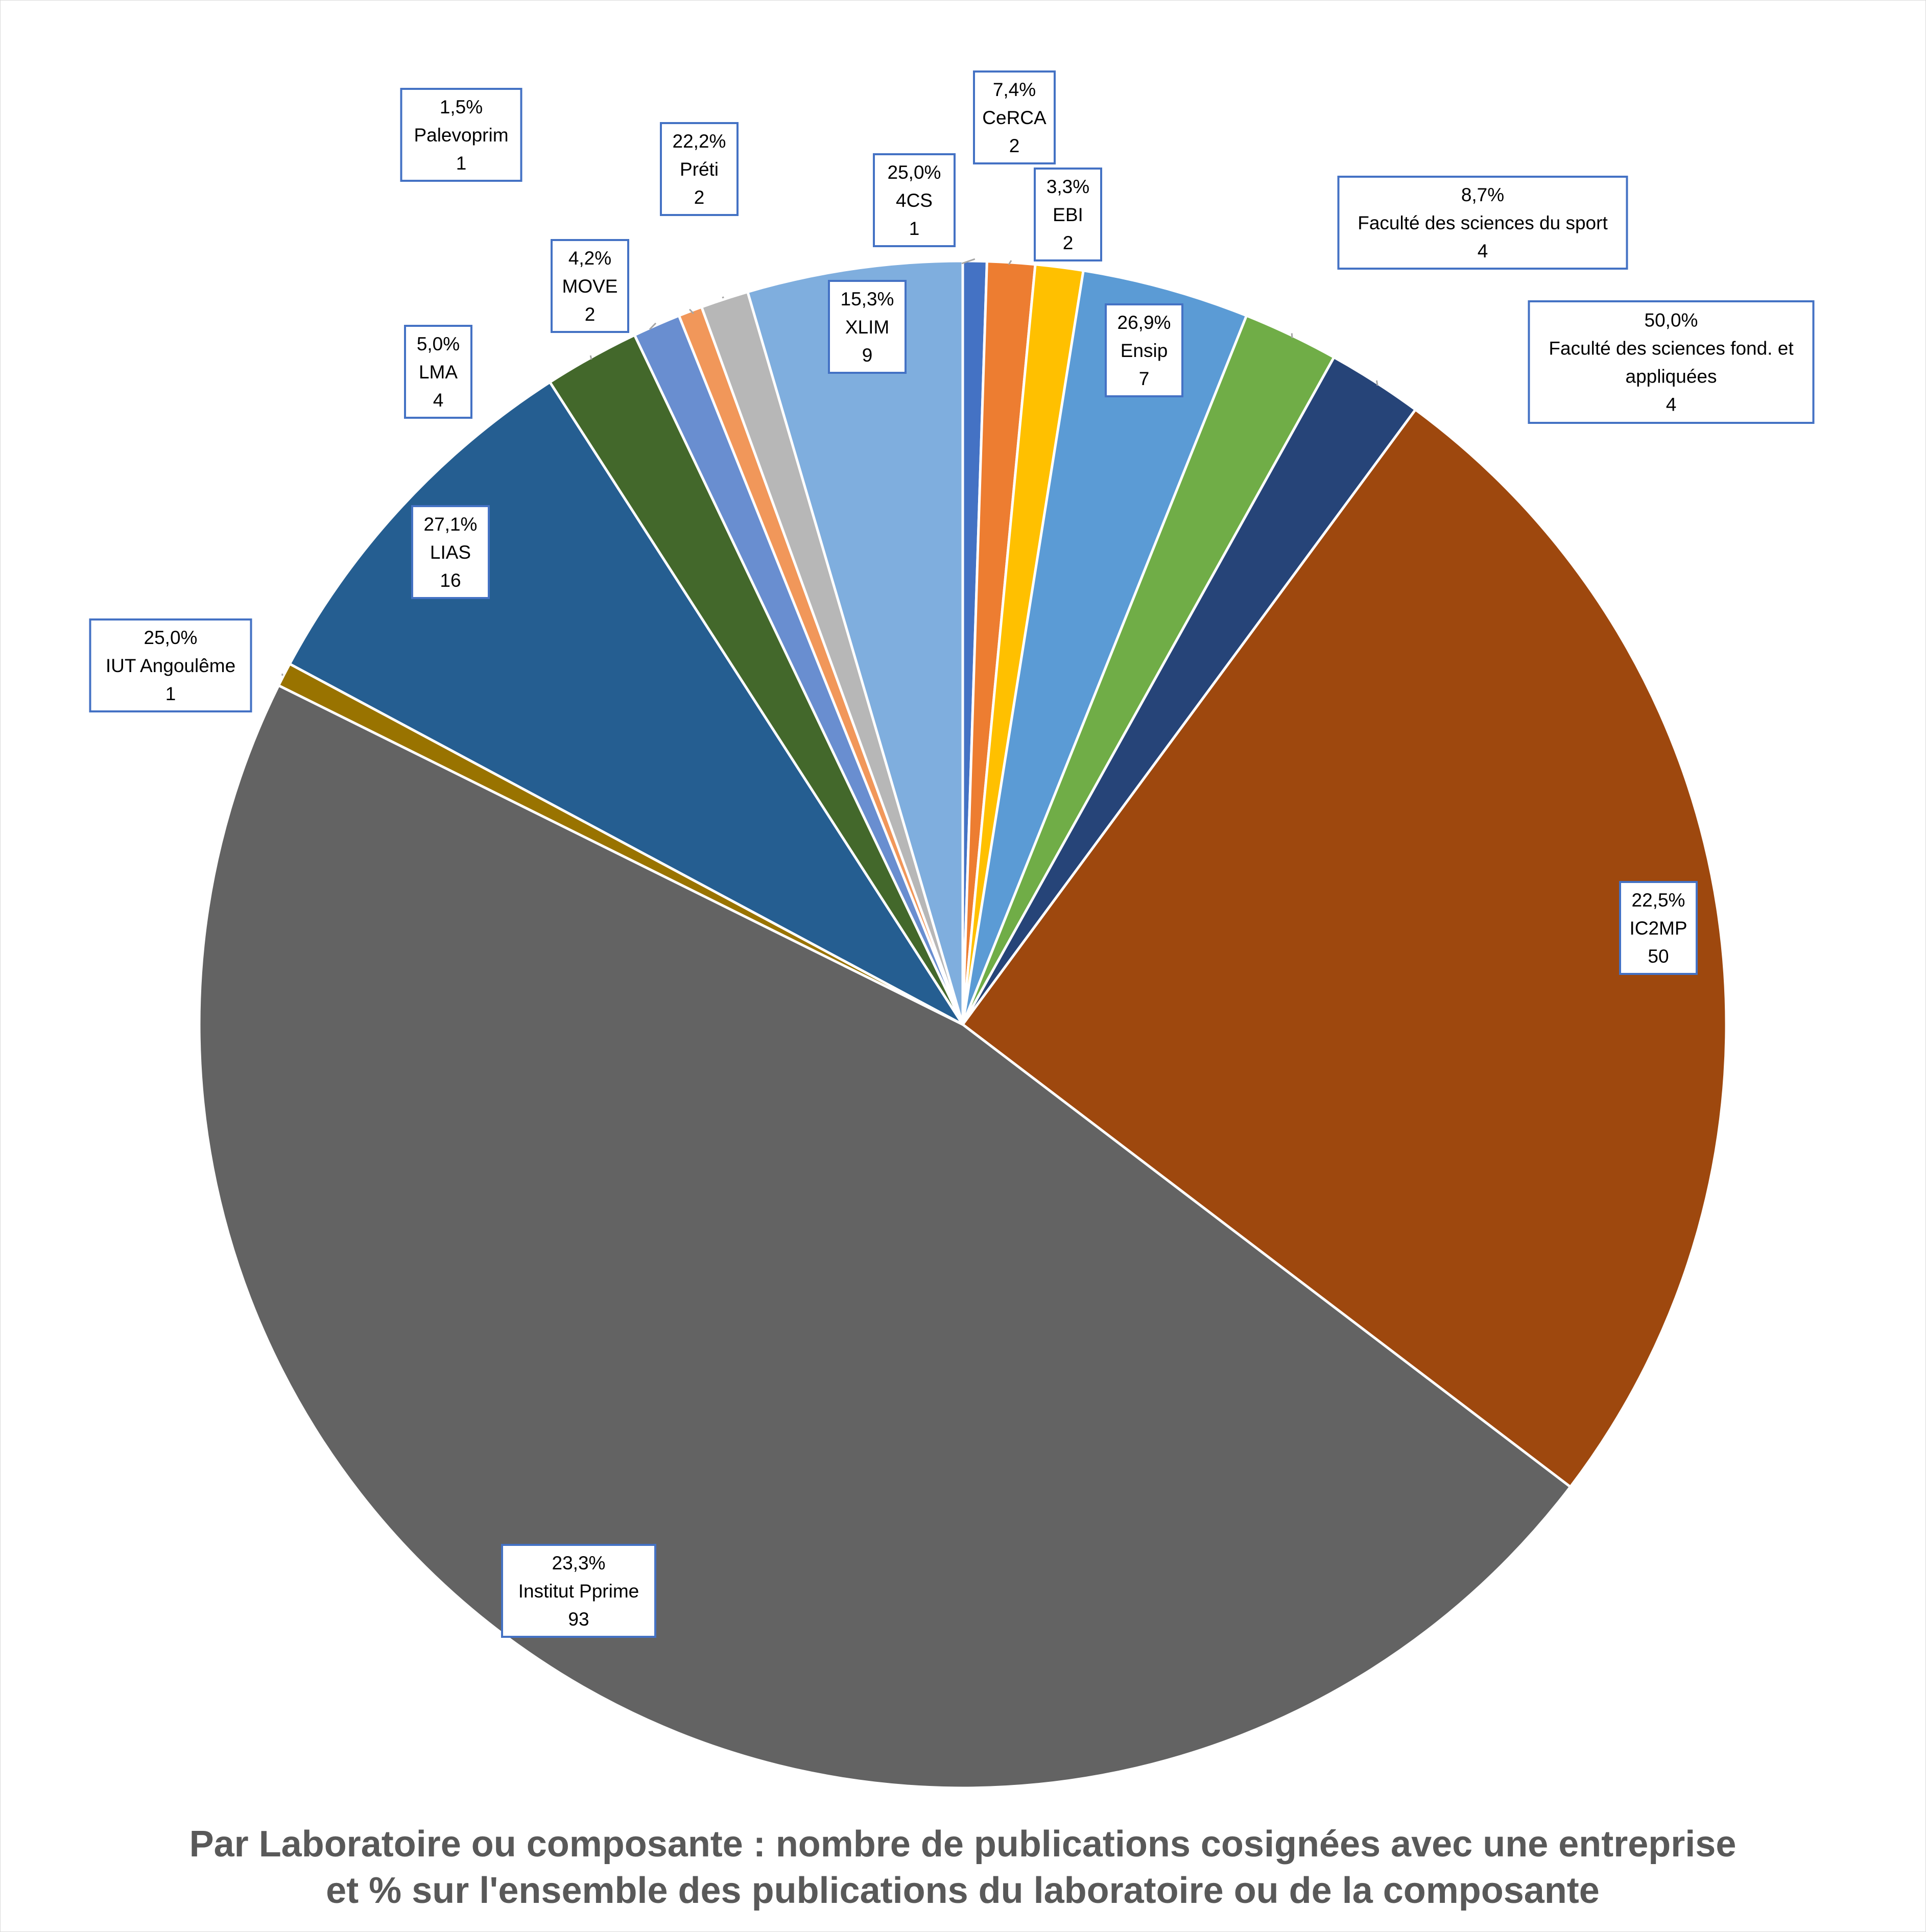 The height and width of the screenshot is (1932, 1926). I want to click on data-label-value: 7, so click(1144, 378).